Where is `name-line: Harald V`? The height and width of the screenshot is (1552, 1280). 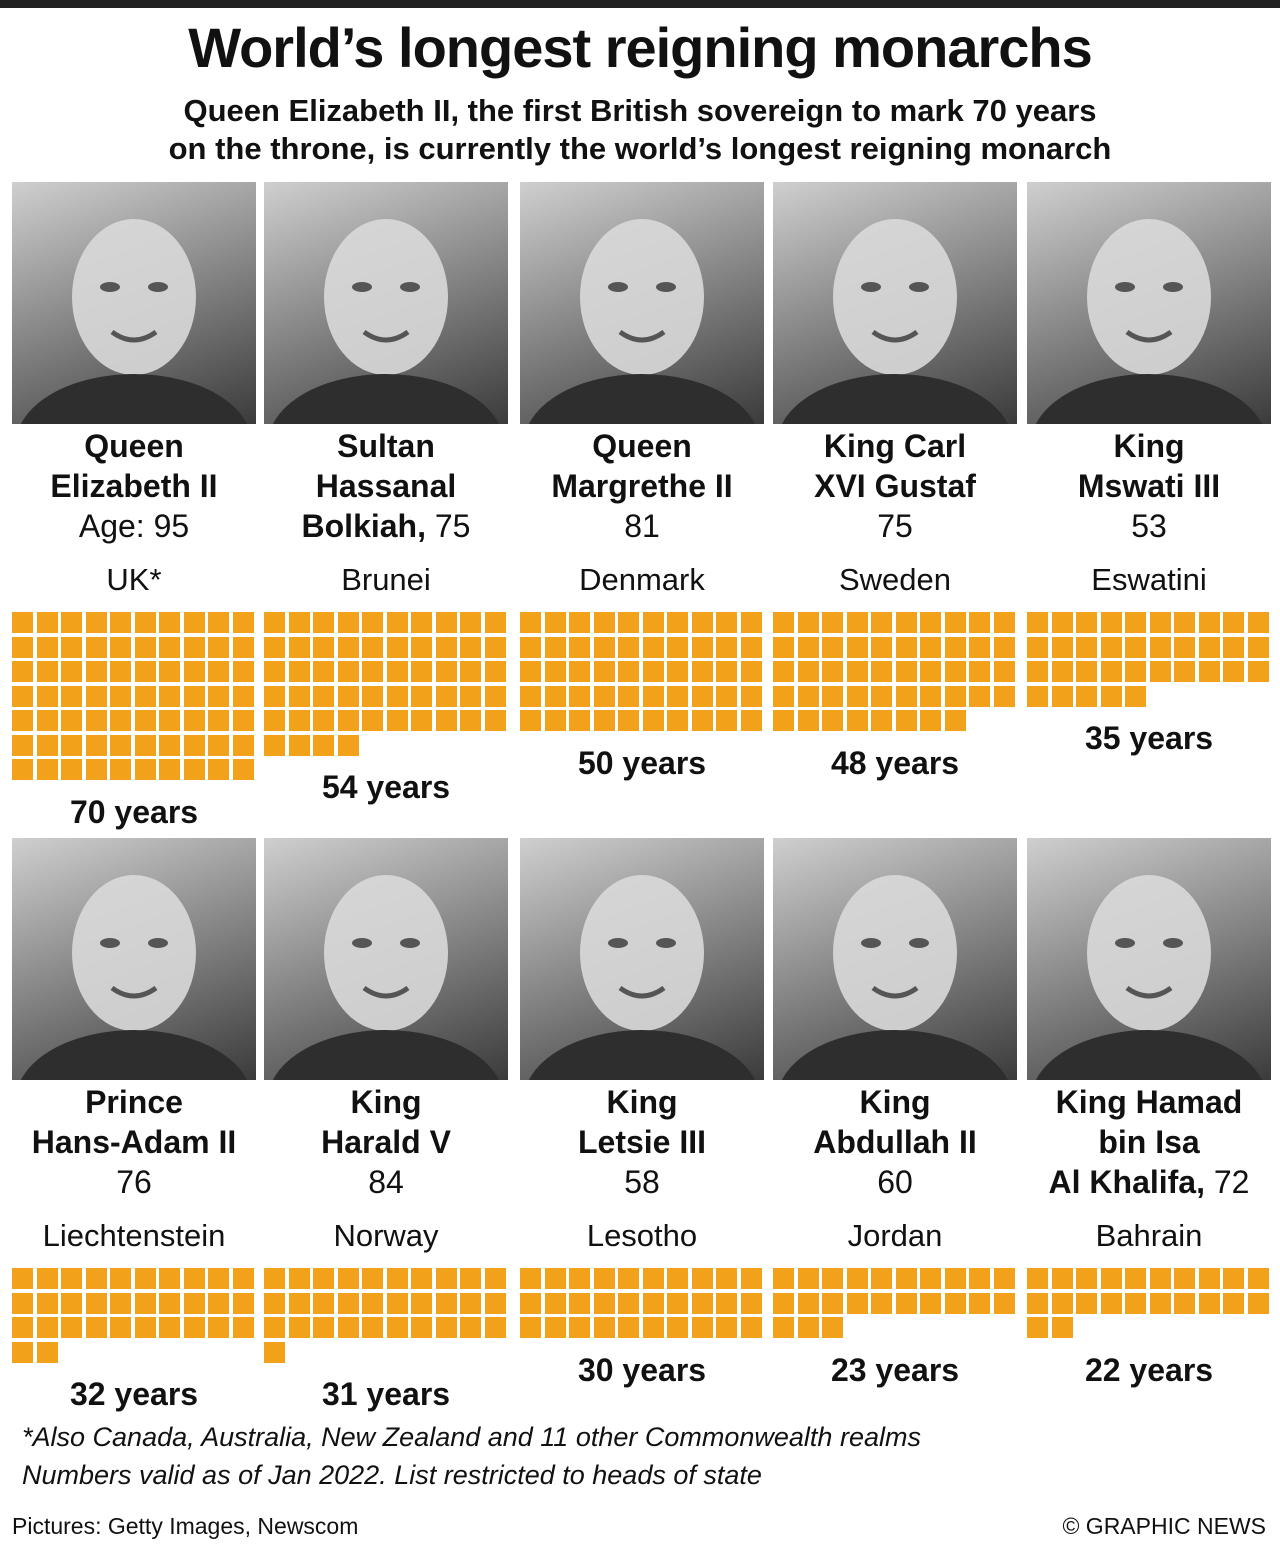
name-line: Harald V is located at coordinates (386, 1142).